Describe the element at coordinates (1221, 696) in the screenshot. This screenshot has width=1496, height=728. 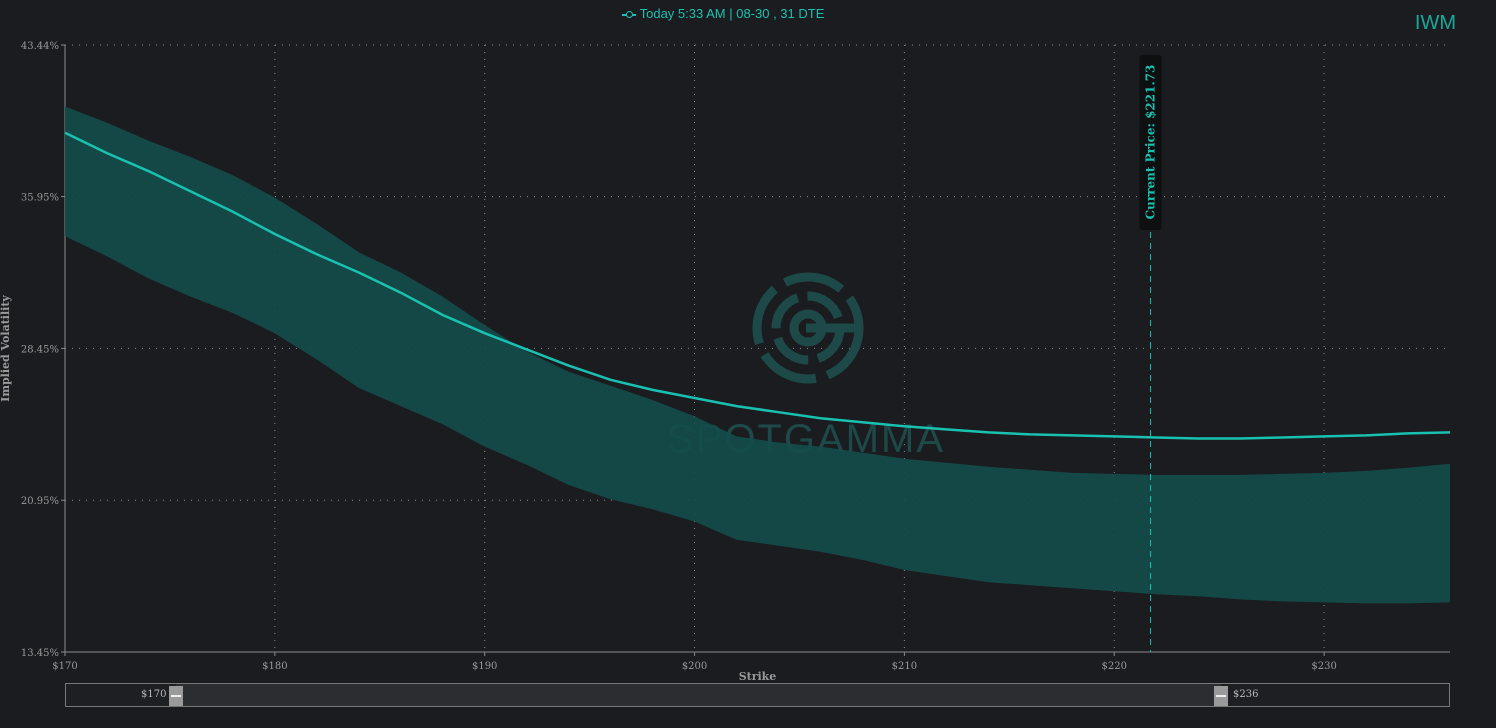
I see `navigator-right-handle` at that location.